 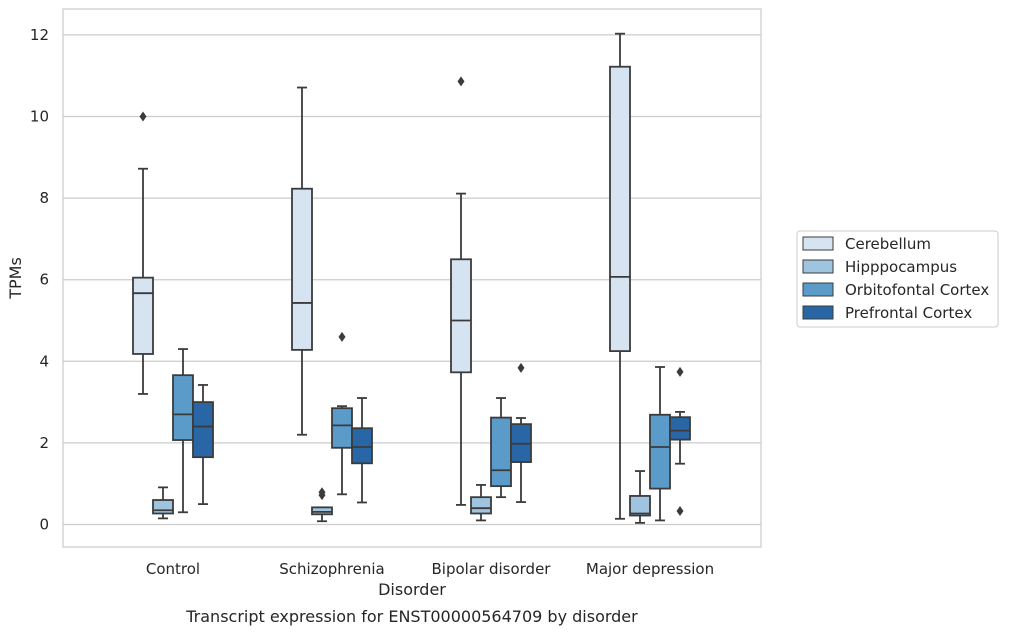 What do you see at coordinates (39, 35) in the screenshot?
I see `y-tick-label: 12` at bounding box center [39, 35].